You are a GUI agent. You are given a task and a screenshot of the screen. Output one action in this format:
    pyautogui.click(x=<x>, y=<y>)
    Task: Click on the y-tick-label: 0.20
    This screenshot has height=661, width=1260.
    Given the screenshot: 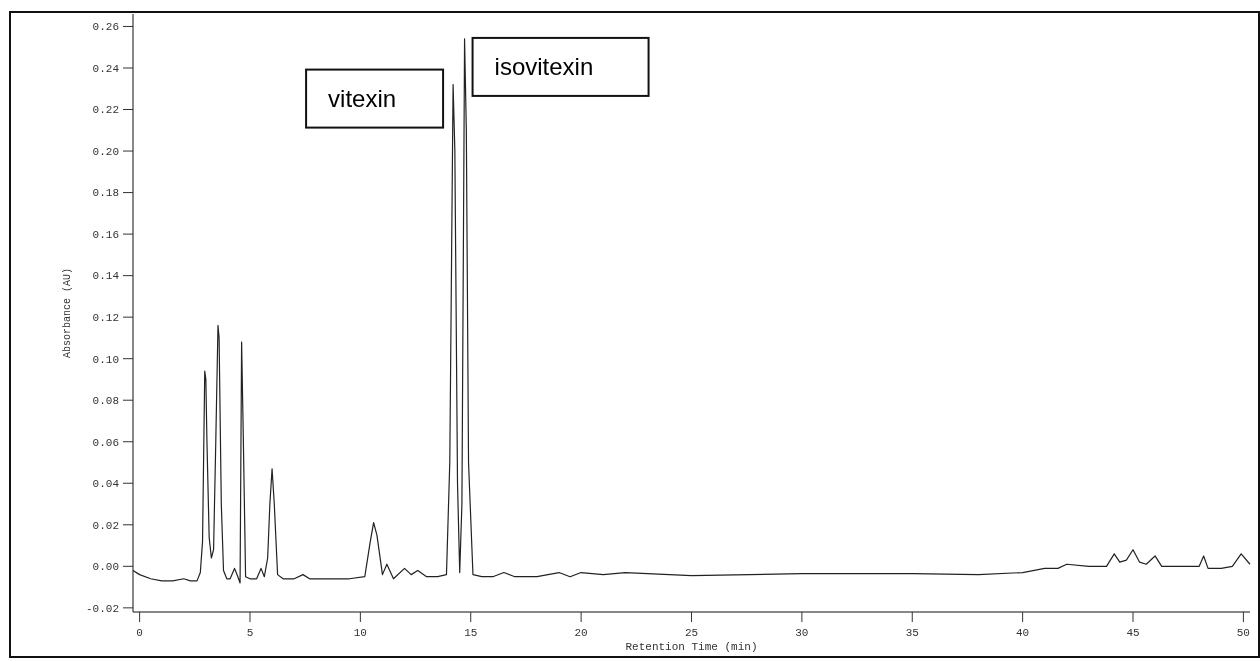 What is the action you would take?
    pyautogui.click(x=105, y=151)
    